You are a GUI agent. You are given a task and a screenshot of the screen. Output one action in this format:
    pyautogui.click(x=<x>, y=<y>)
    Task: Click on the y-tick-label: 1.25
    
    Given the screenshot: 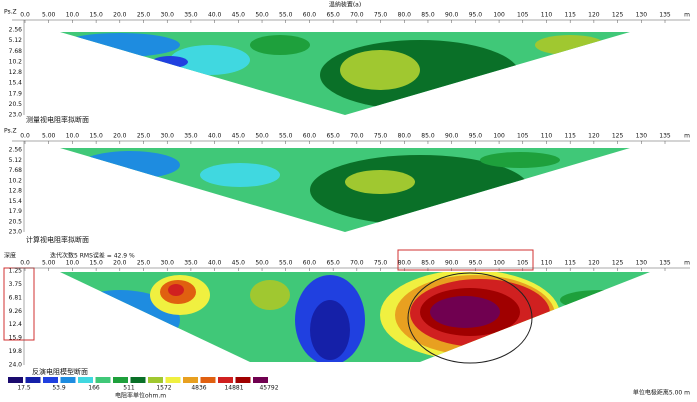 What is the action you would take?
    pyautogui.click(x=16, y=271)
    